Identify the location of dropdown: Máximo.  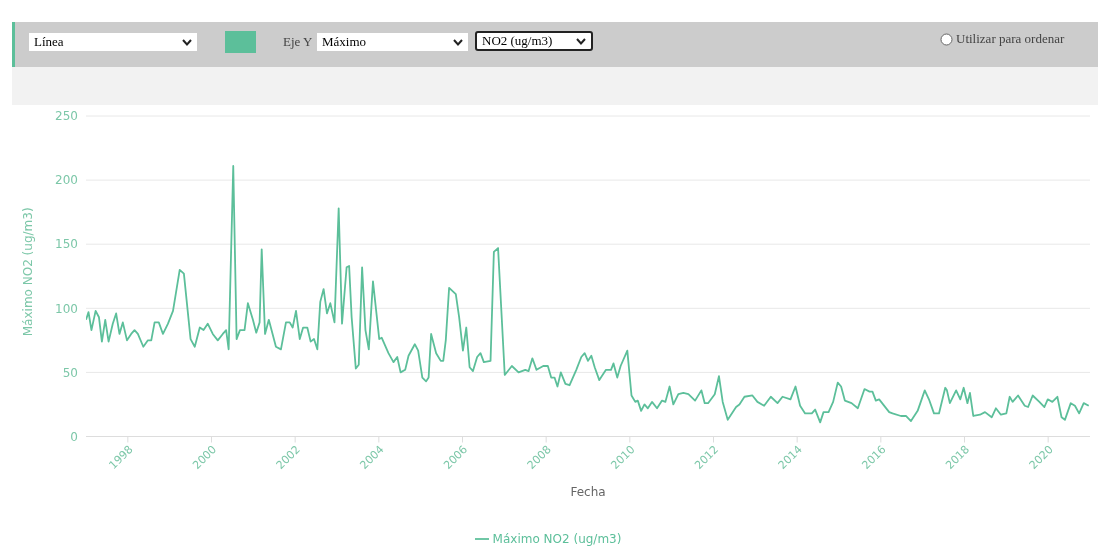
(392, 42).